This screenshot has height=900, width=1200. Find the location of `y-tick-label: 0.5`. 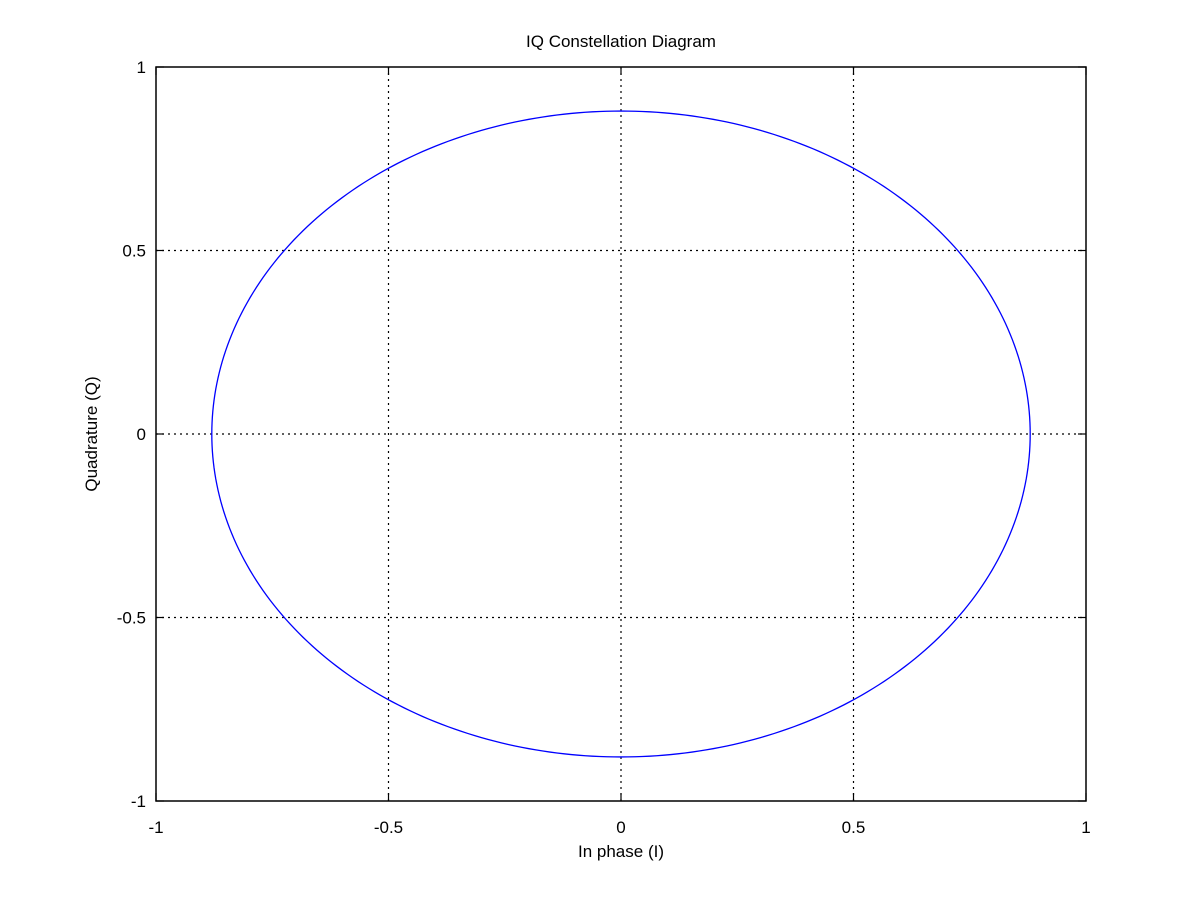

y-tick-label: 0.5 is located at coordinates (134, 251).